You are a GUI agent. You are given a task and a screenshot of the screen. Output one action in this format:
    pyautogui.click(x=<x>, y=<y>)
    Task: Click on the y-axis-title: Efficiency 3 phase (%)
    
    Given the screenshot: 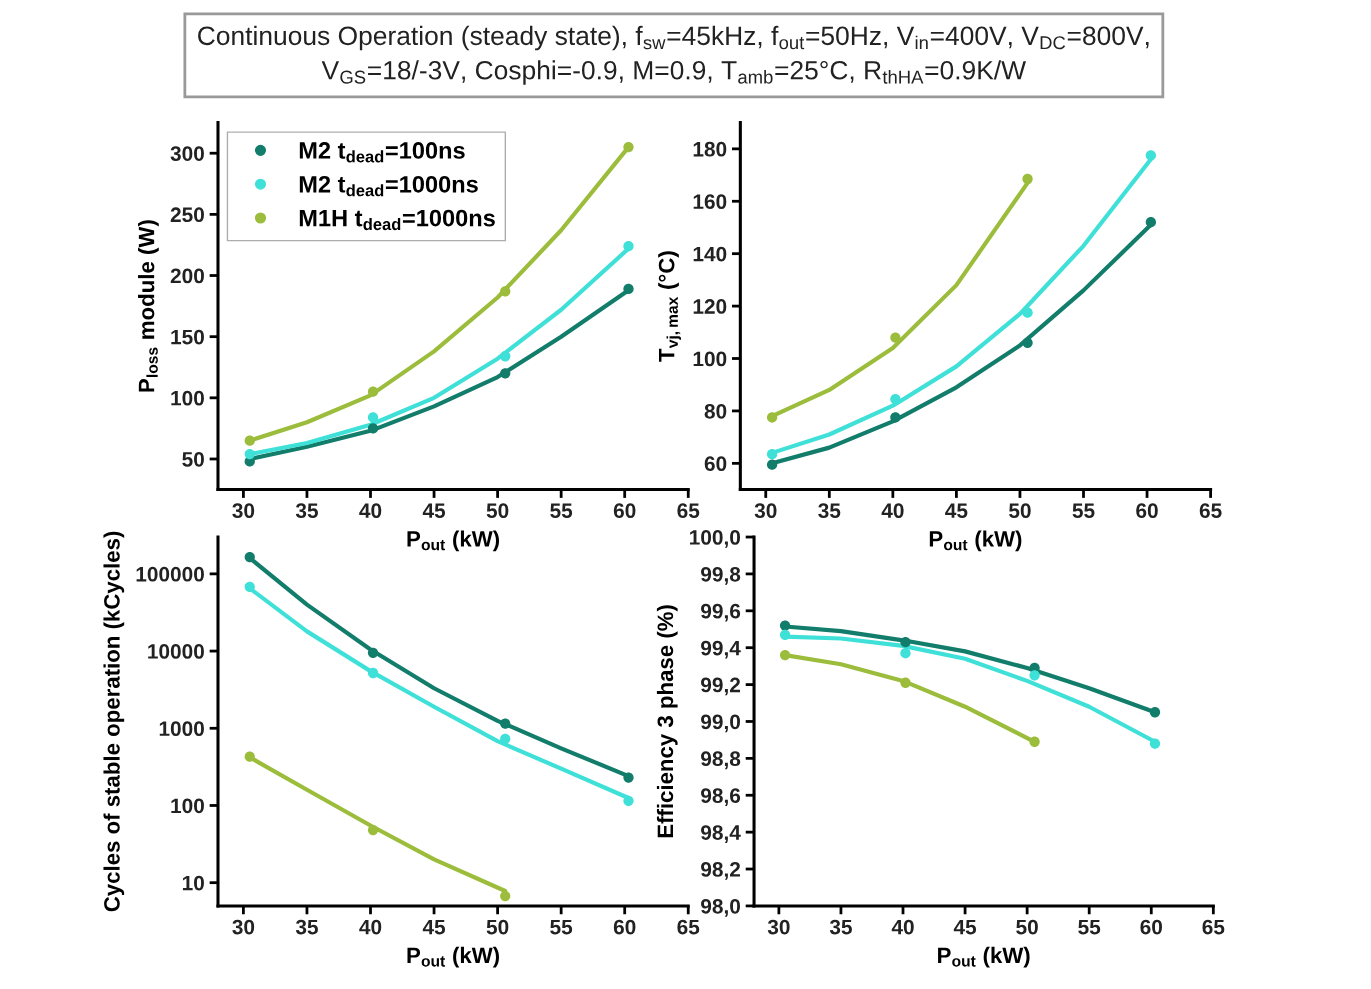 What is the action you would take?
    pyautogui.click(x=667, y=721)
    